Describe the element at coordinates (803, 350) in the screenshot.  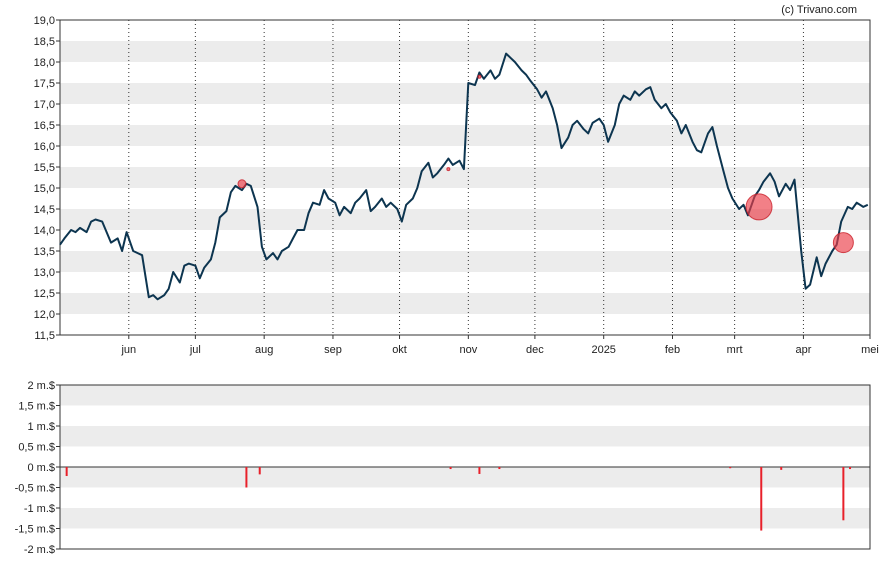
I see `x-tick-label: apr` at that location.